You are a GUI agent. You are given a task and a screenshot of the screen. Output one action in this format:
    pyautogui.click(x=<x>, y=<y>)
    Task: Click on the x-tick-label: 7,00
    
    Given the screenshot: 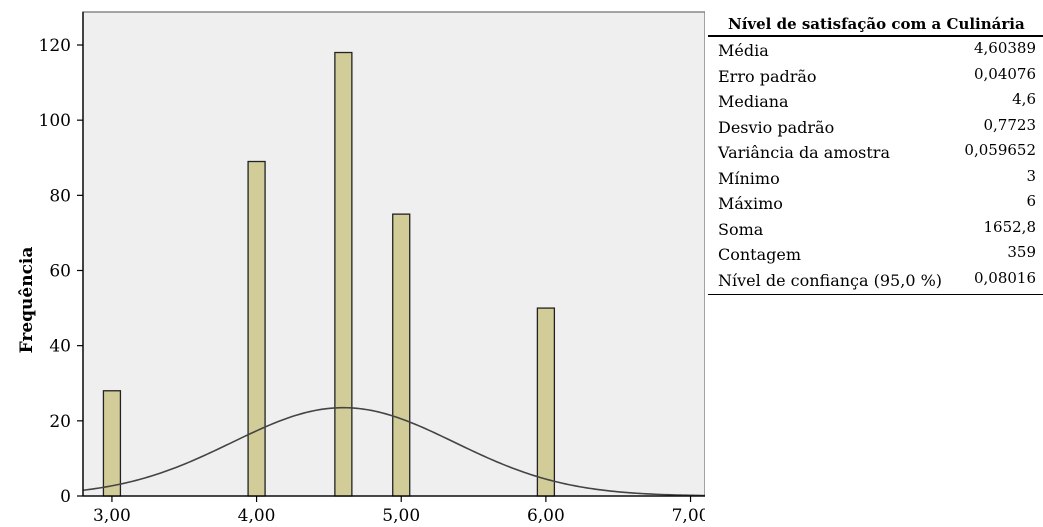 What is the action you would take?
    pyautogui.click(x=688, y=516)
    